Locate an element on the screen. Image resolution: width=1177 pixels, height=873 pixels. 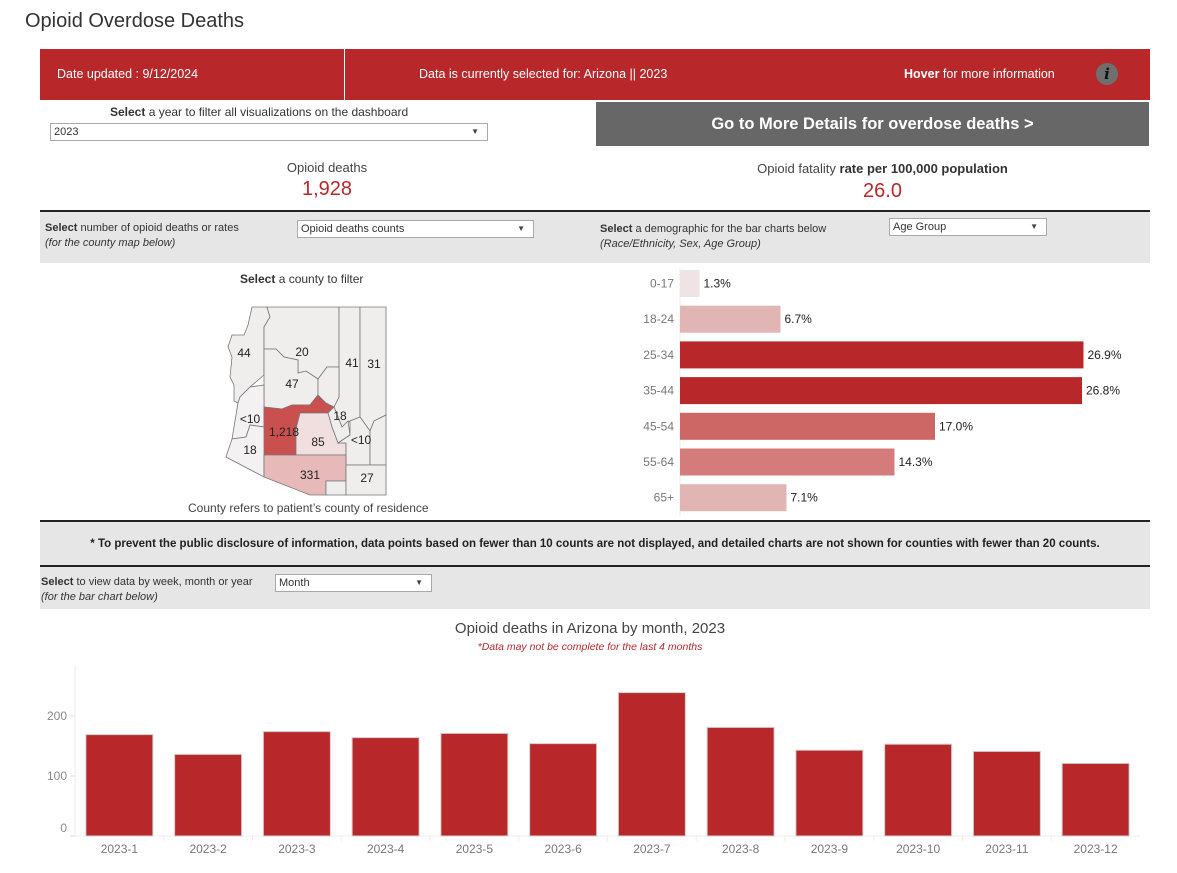
x-tick-label: 2023-9 is located at coordinates (830, 849).